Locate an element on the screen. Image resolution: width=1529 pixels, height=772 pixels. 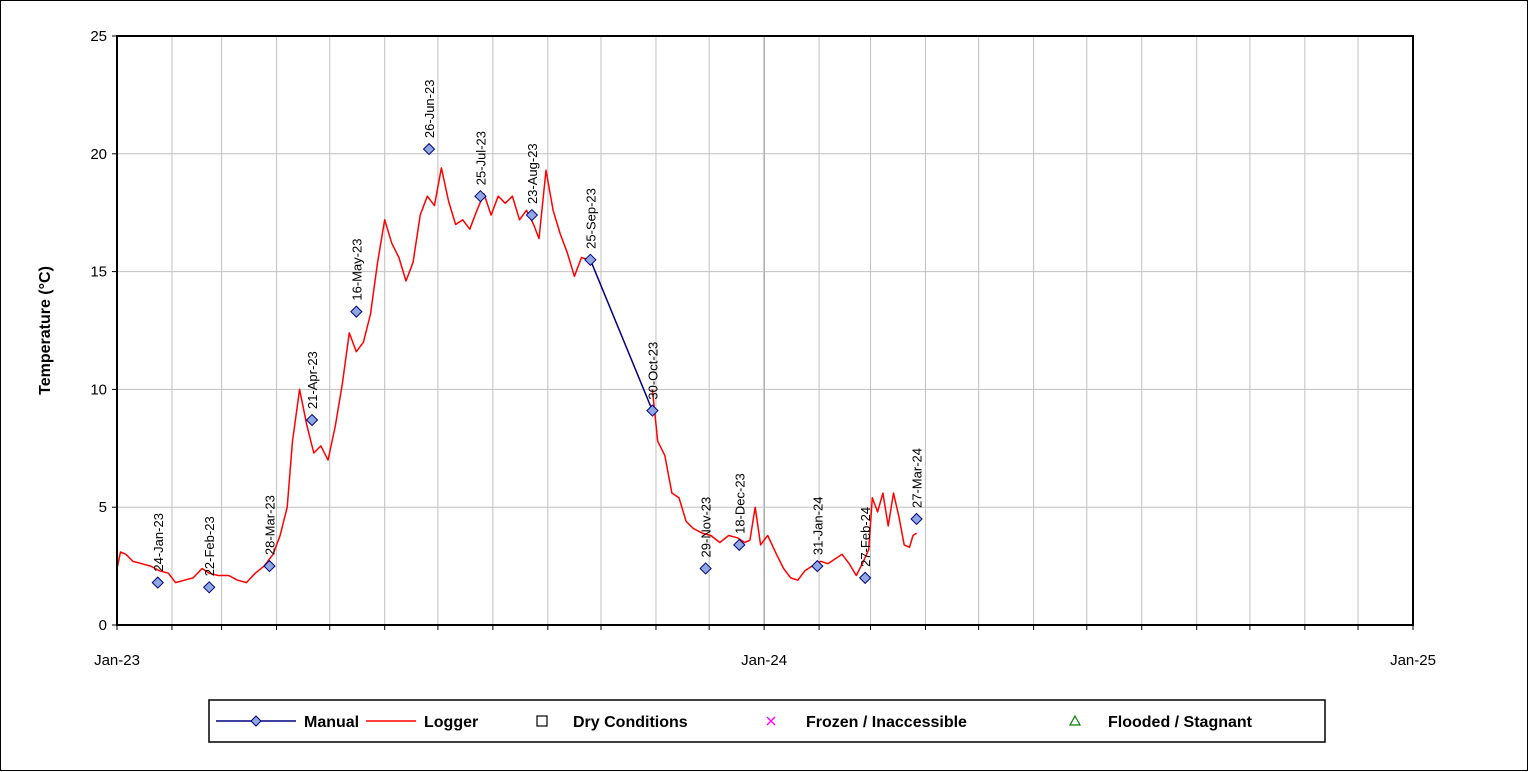
x-tick-label: Jan-25 is located at coordinates (1413, 660).